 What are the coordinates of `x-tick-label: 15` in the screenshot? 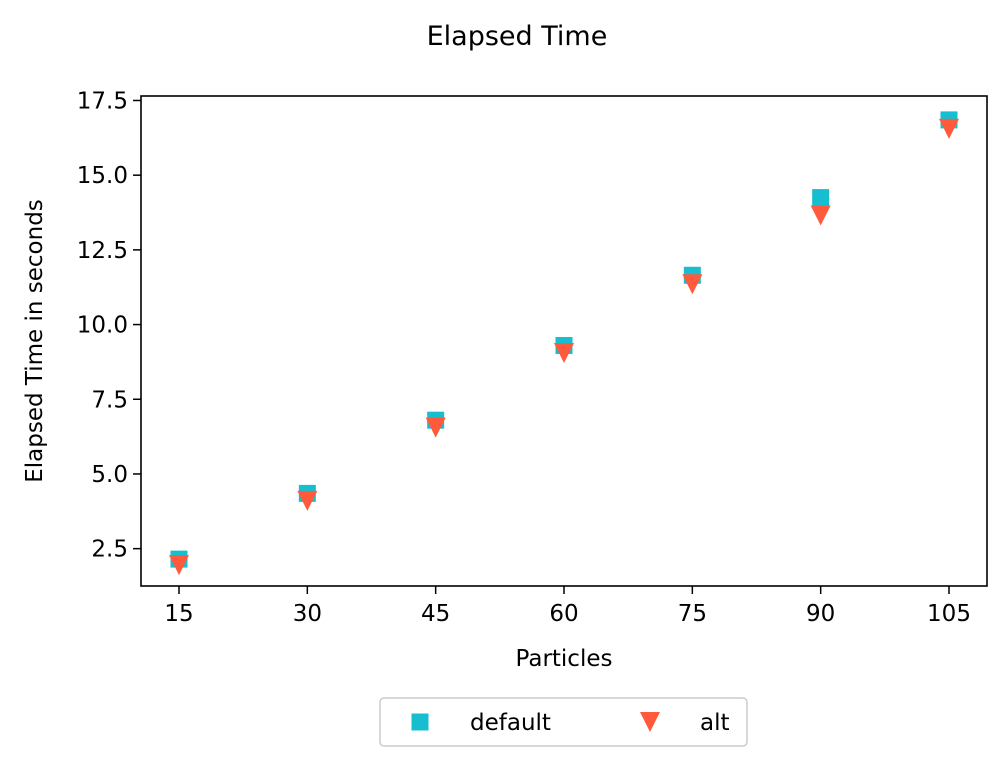 It's located at (178, 614).